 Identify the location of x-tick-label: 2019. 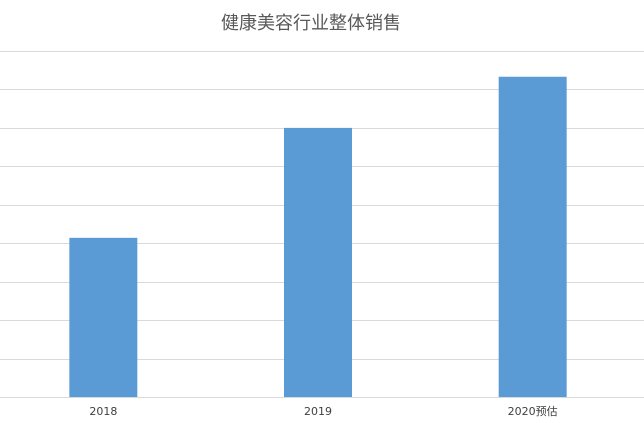
(318, 411).